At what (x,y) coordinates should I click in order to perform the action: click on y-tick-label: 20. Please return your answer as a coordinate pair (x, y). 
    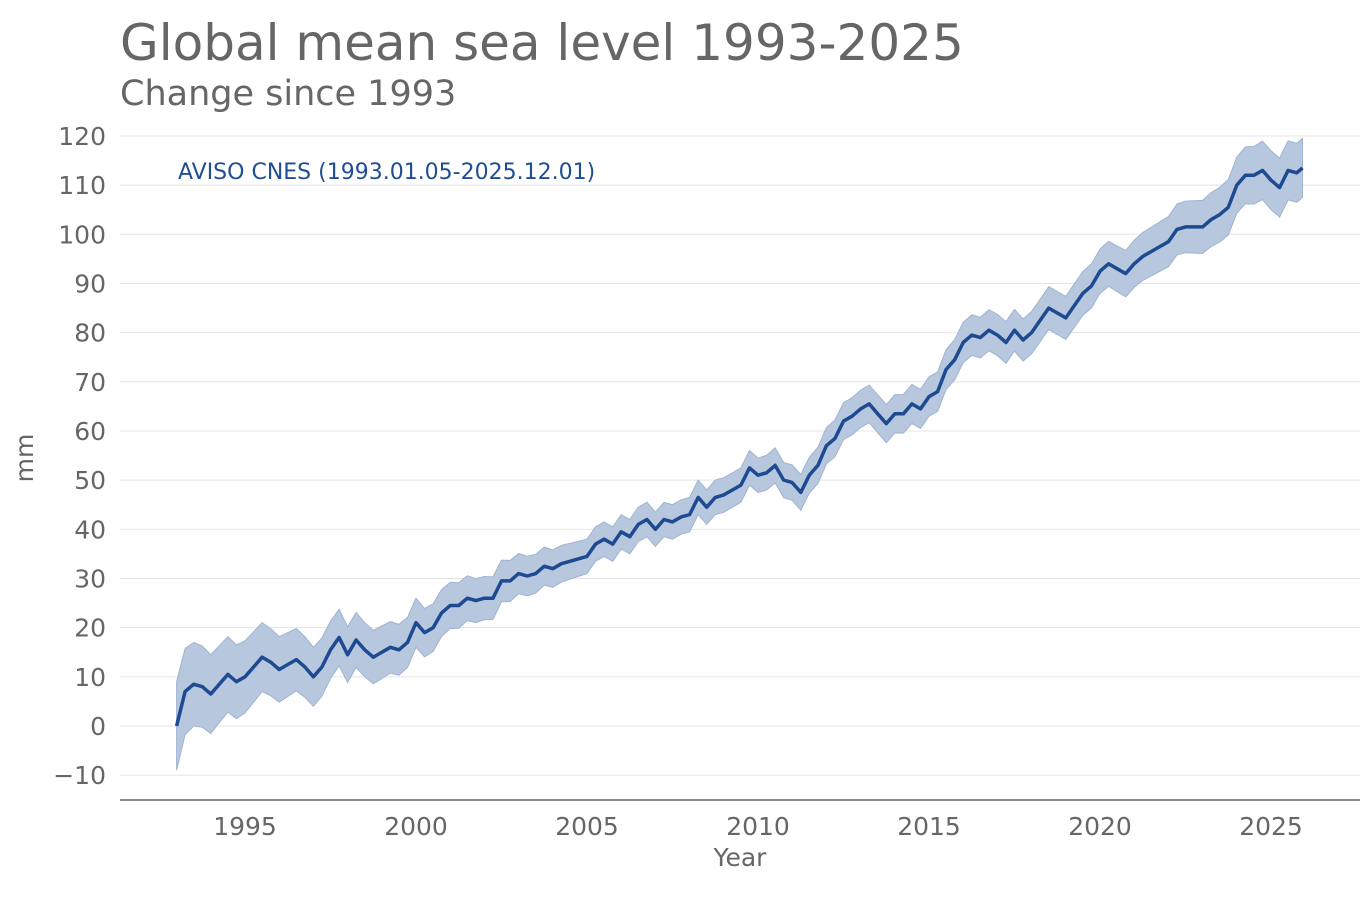
    Looking at the image, I should click on (90, 628).